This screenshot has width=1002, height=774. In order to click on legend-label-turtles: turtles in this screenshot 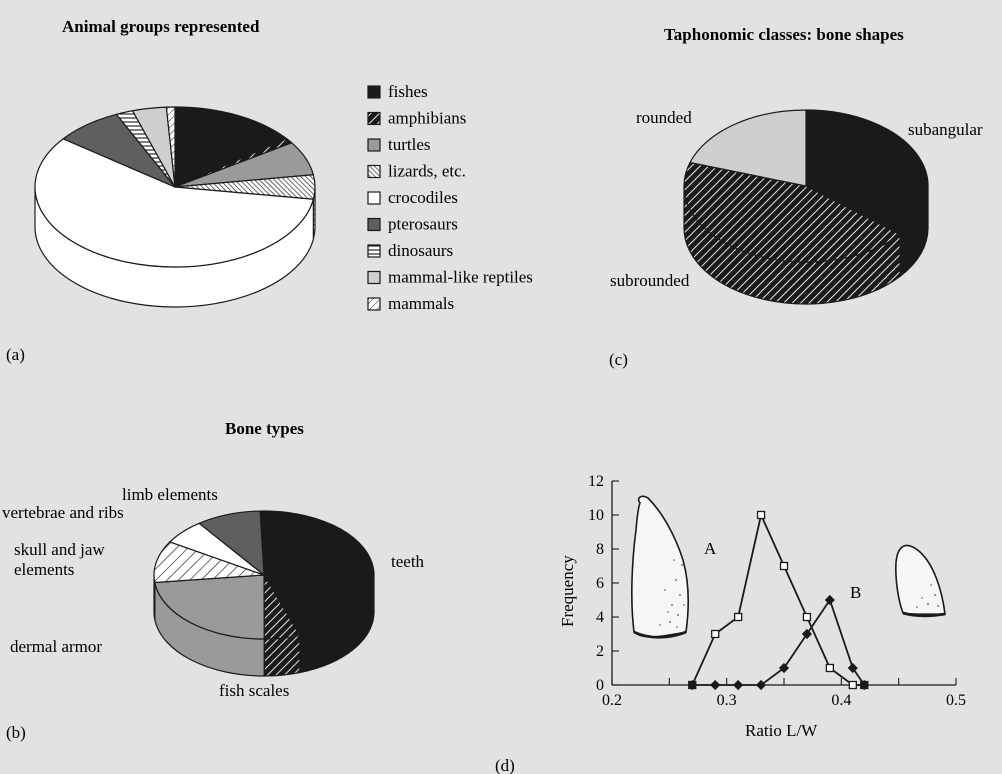, I will do `click(409, 144)`.